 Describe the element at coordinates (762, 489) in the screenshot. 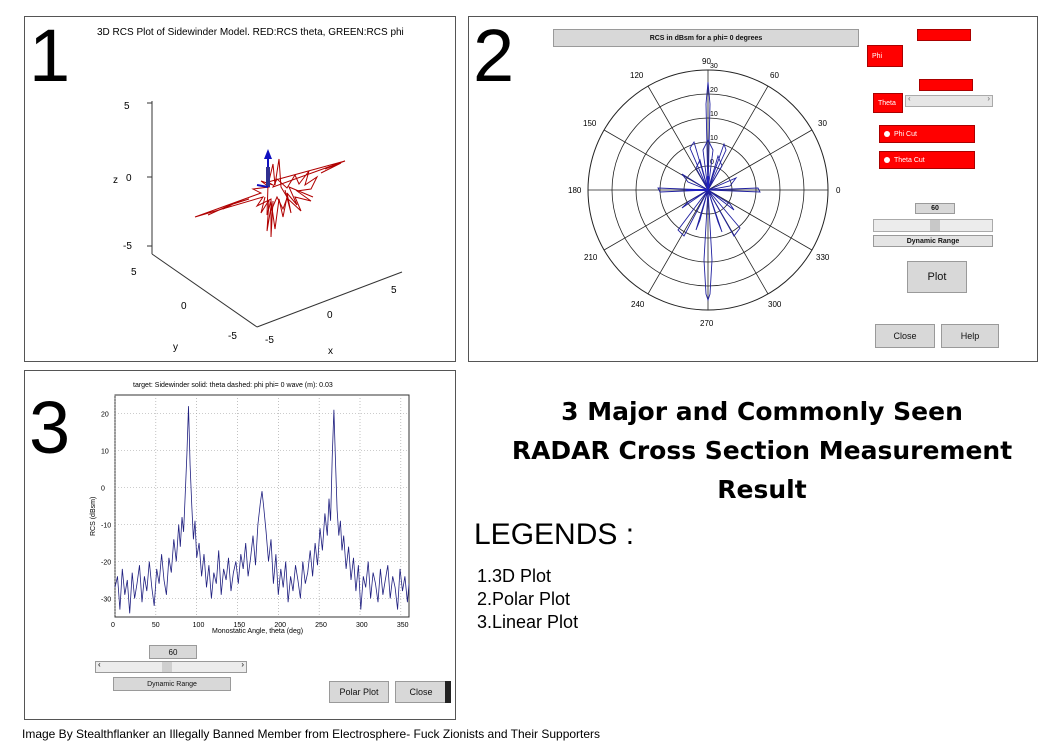

I see `heading-line-3: Result` at that location.